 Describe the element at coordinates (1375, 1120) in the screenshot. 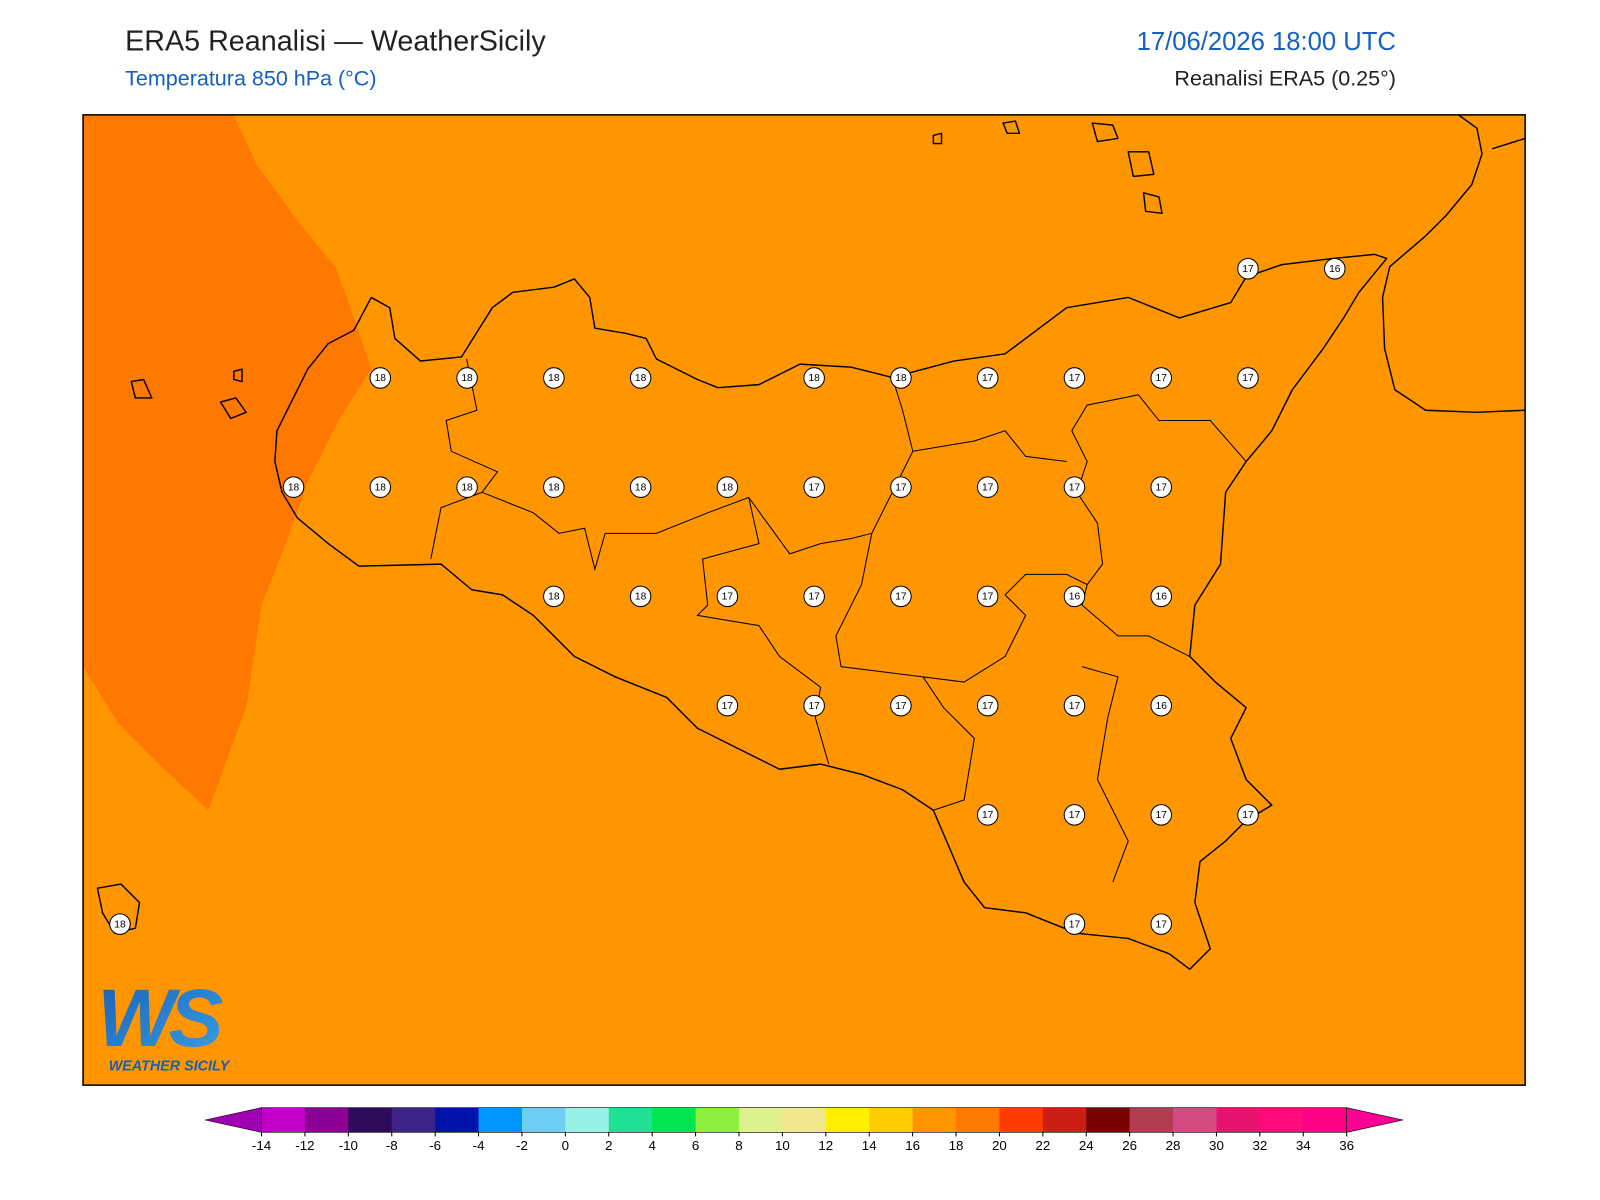

I see `colorbar-over` at that location.